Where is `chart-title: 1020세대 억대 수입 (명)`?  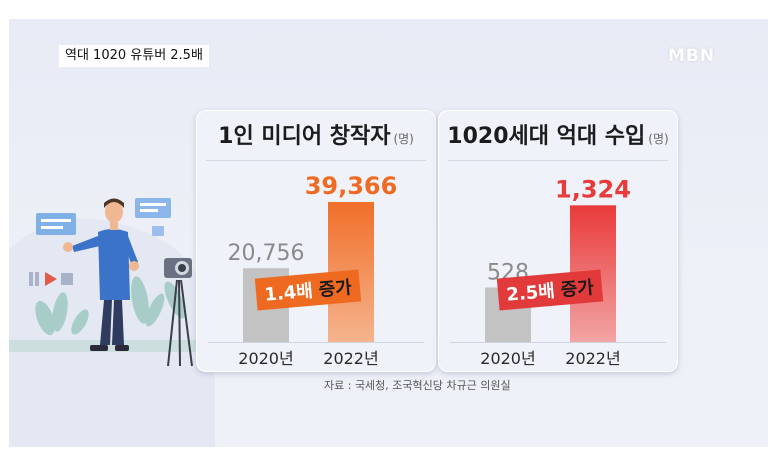
chart-title: 1020세대 억대 수입 (명) is located at coordinates (558, 134).